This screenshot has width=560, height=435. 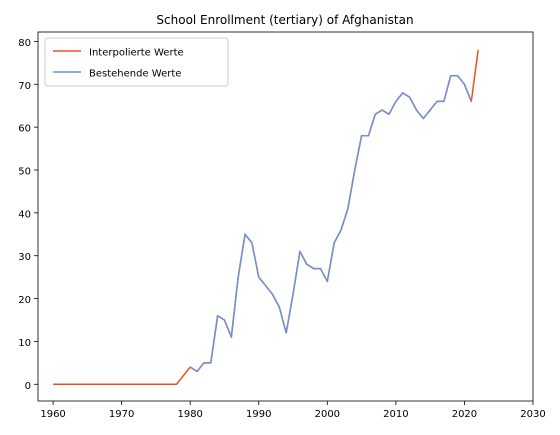 I want to click on x-tick-label: 1990, so click(x=258, y=414).